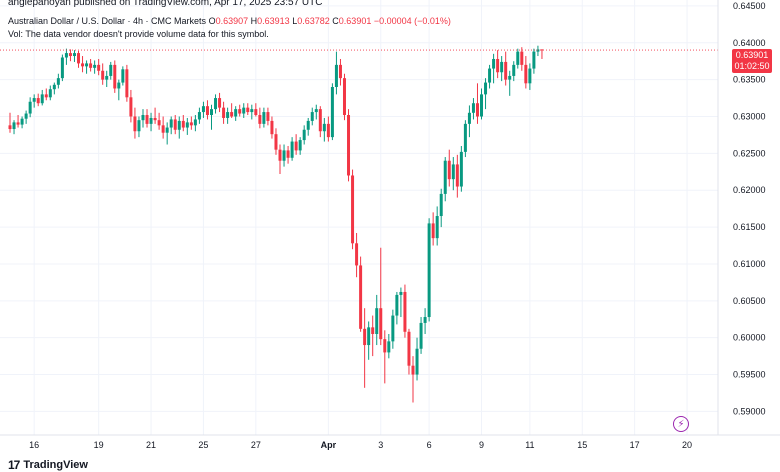 Image resolution: width=780 pixels, height=472 pixels. Describe the element at coordinates (582, 445) in the screenshot. I see `x-tick-label: 15` at that location.